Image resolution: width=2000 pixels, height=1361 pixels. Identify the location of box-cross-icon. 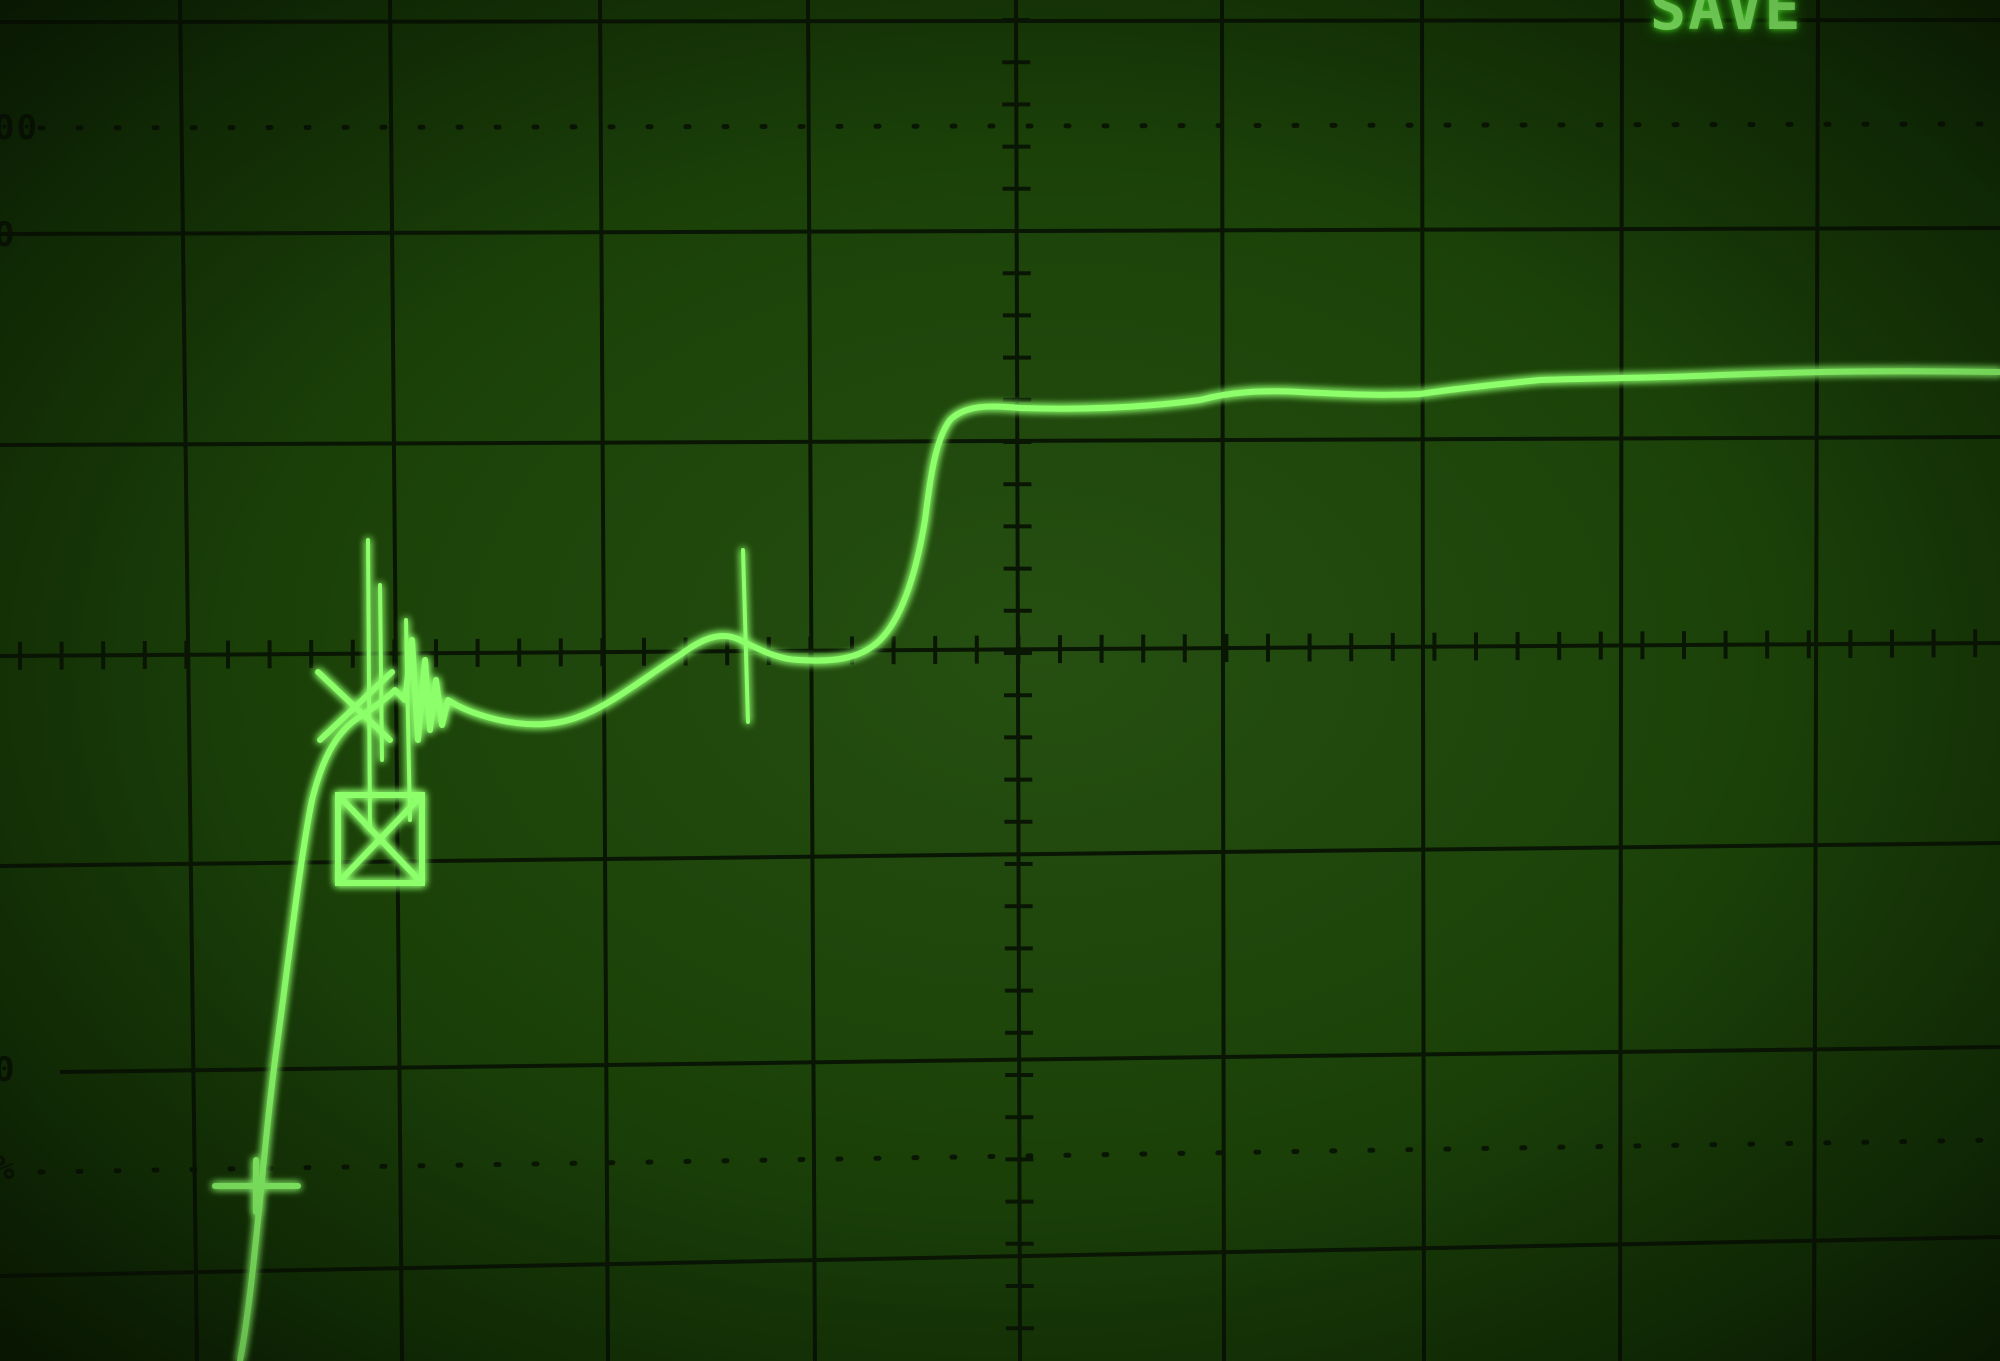
(380, 839).